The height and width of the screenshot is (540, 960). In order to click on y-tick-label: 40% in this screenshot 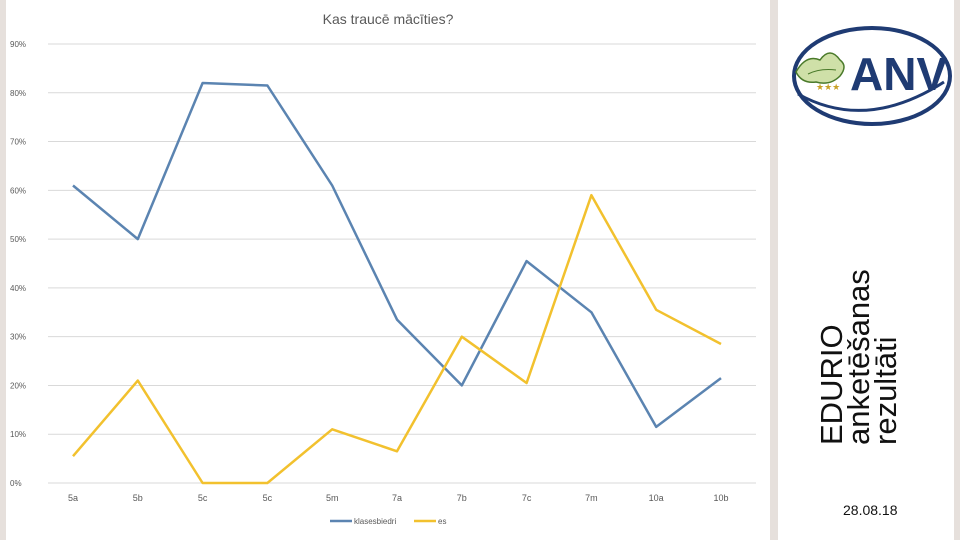, I will do `click(18, 288)`.